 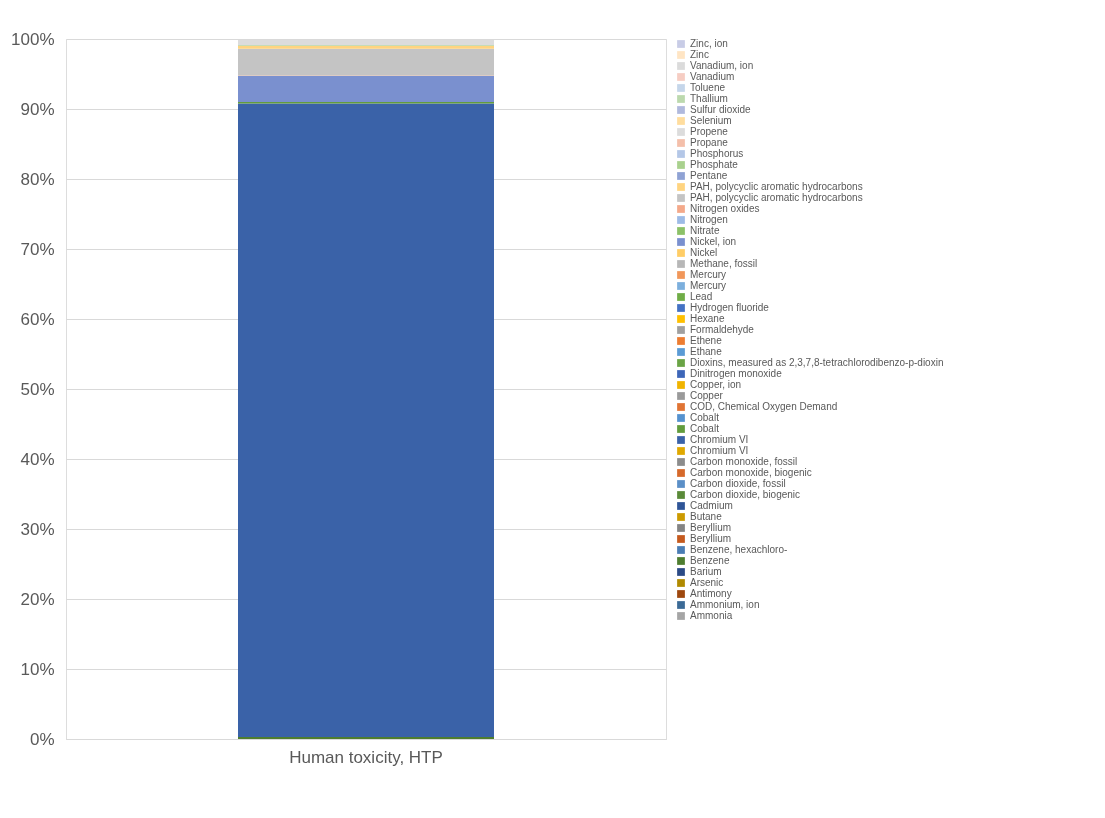 What do you see at coordinates (716, 384) in the screenshot?
I see `legend-label: Copper, ion` at bounding box center [716, 384].